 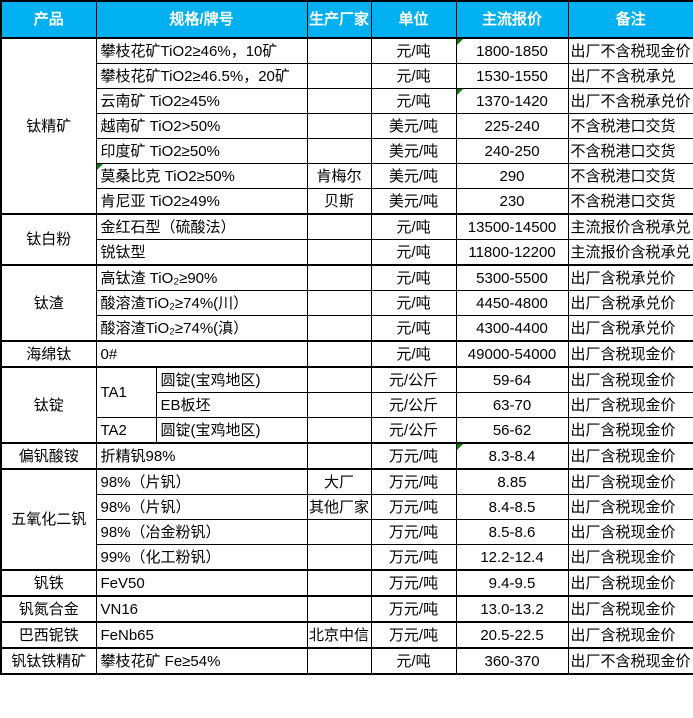 What do you see at coordinates (512, 151) in the screenshot?
I see `price-cell: 240-250` at bounding box center [512, 151].